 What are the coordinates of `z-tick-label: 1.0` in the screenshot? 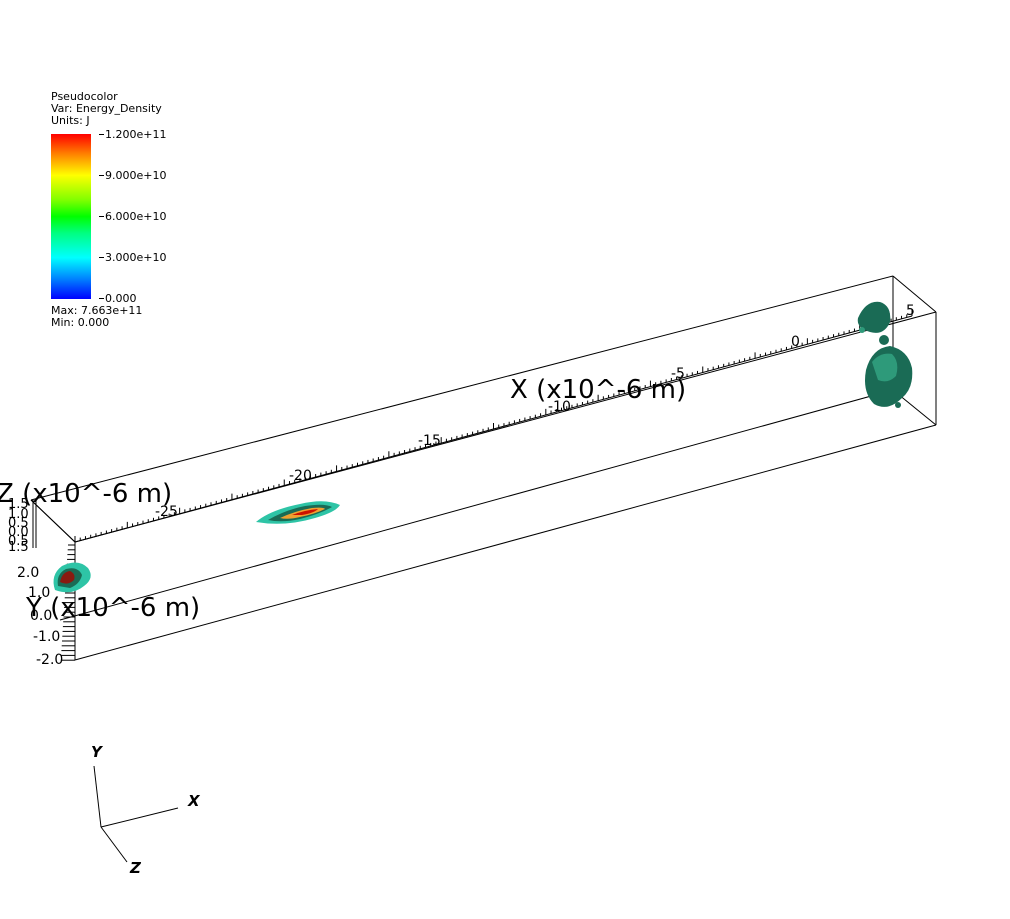 It's located at (18, 514).